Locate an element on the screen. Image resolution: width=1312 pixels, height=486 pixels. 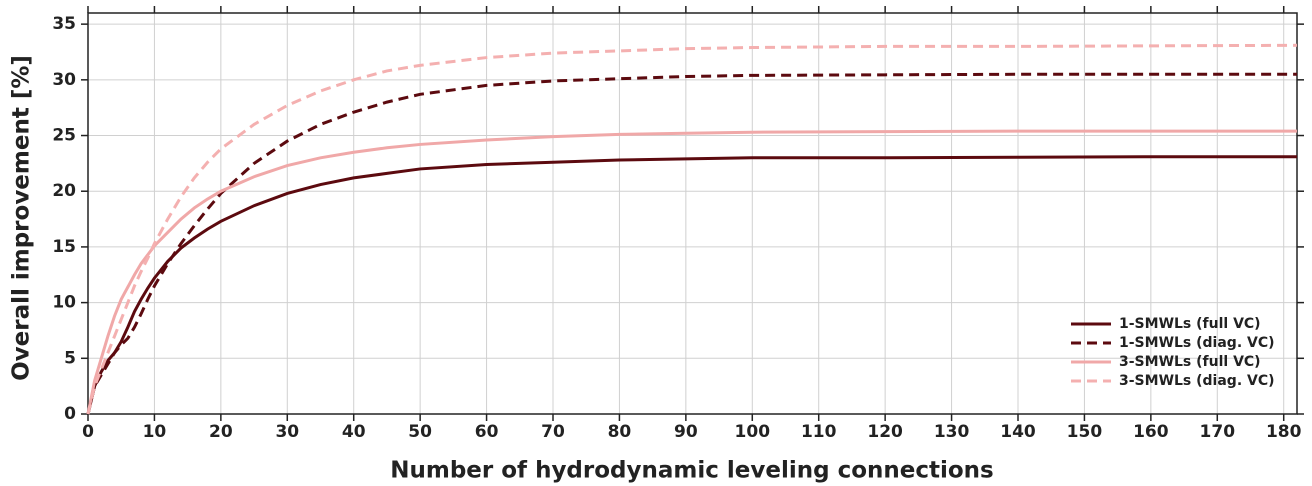
y-tick-label: 30 is located at coordinates (64, 80).